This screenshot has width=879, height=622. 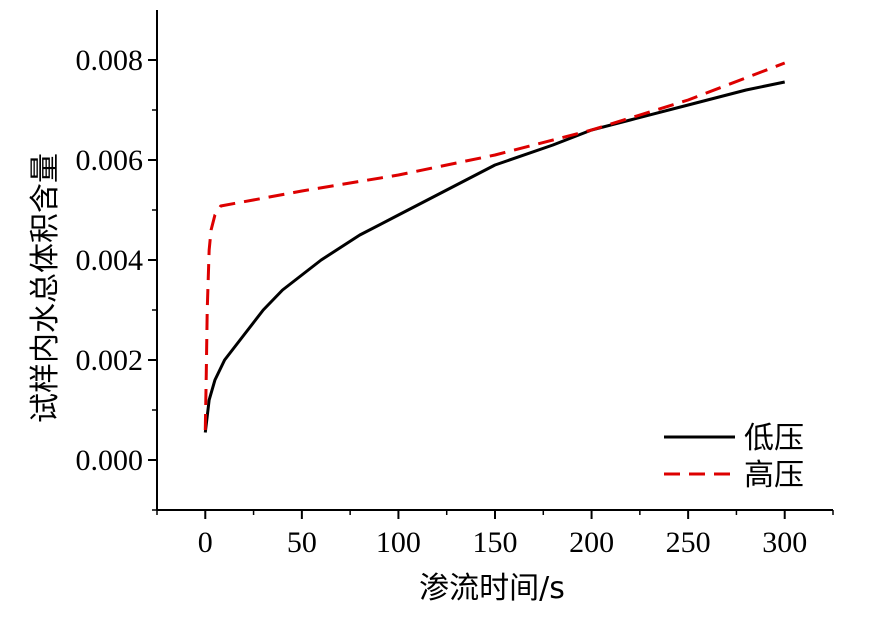 I want to click on y-tick-label: 0.008, so click(x=110, y=60).